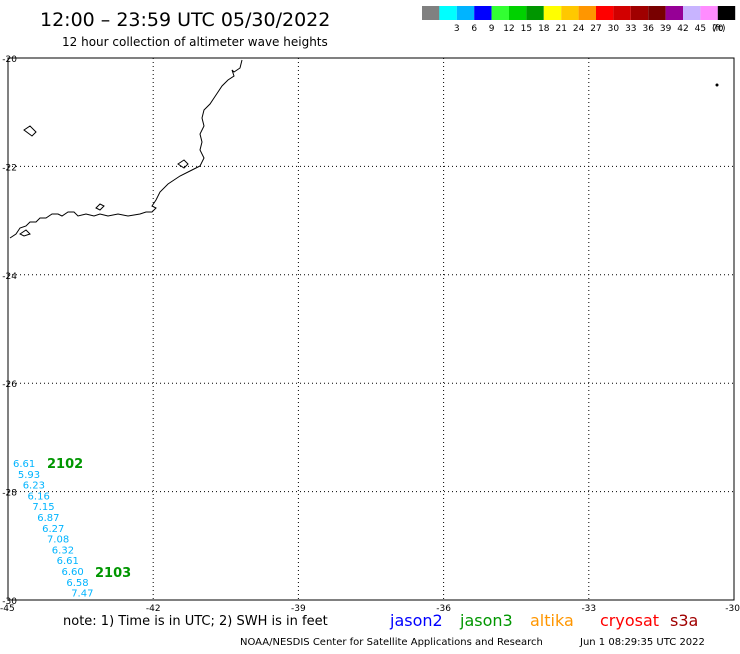  I want to click on legend-swatch-label: 27, so click(595, 29).